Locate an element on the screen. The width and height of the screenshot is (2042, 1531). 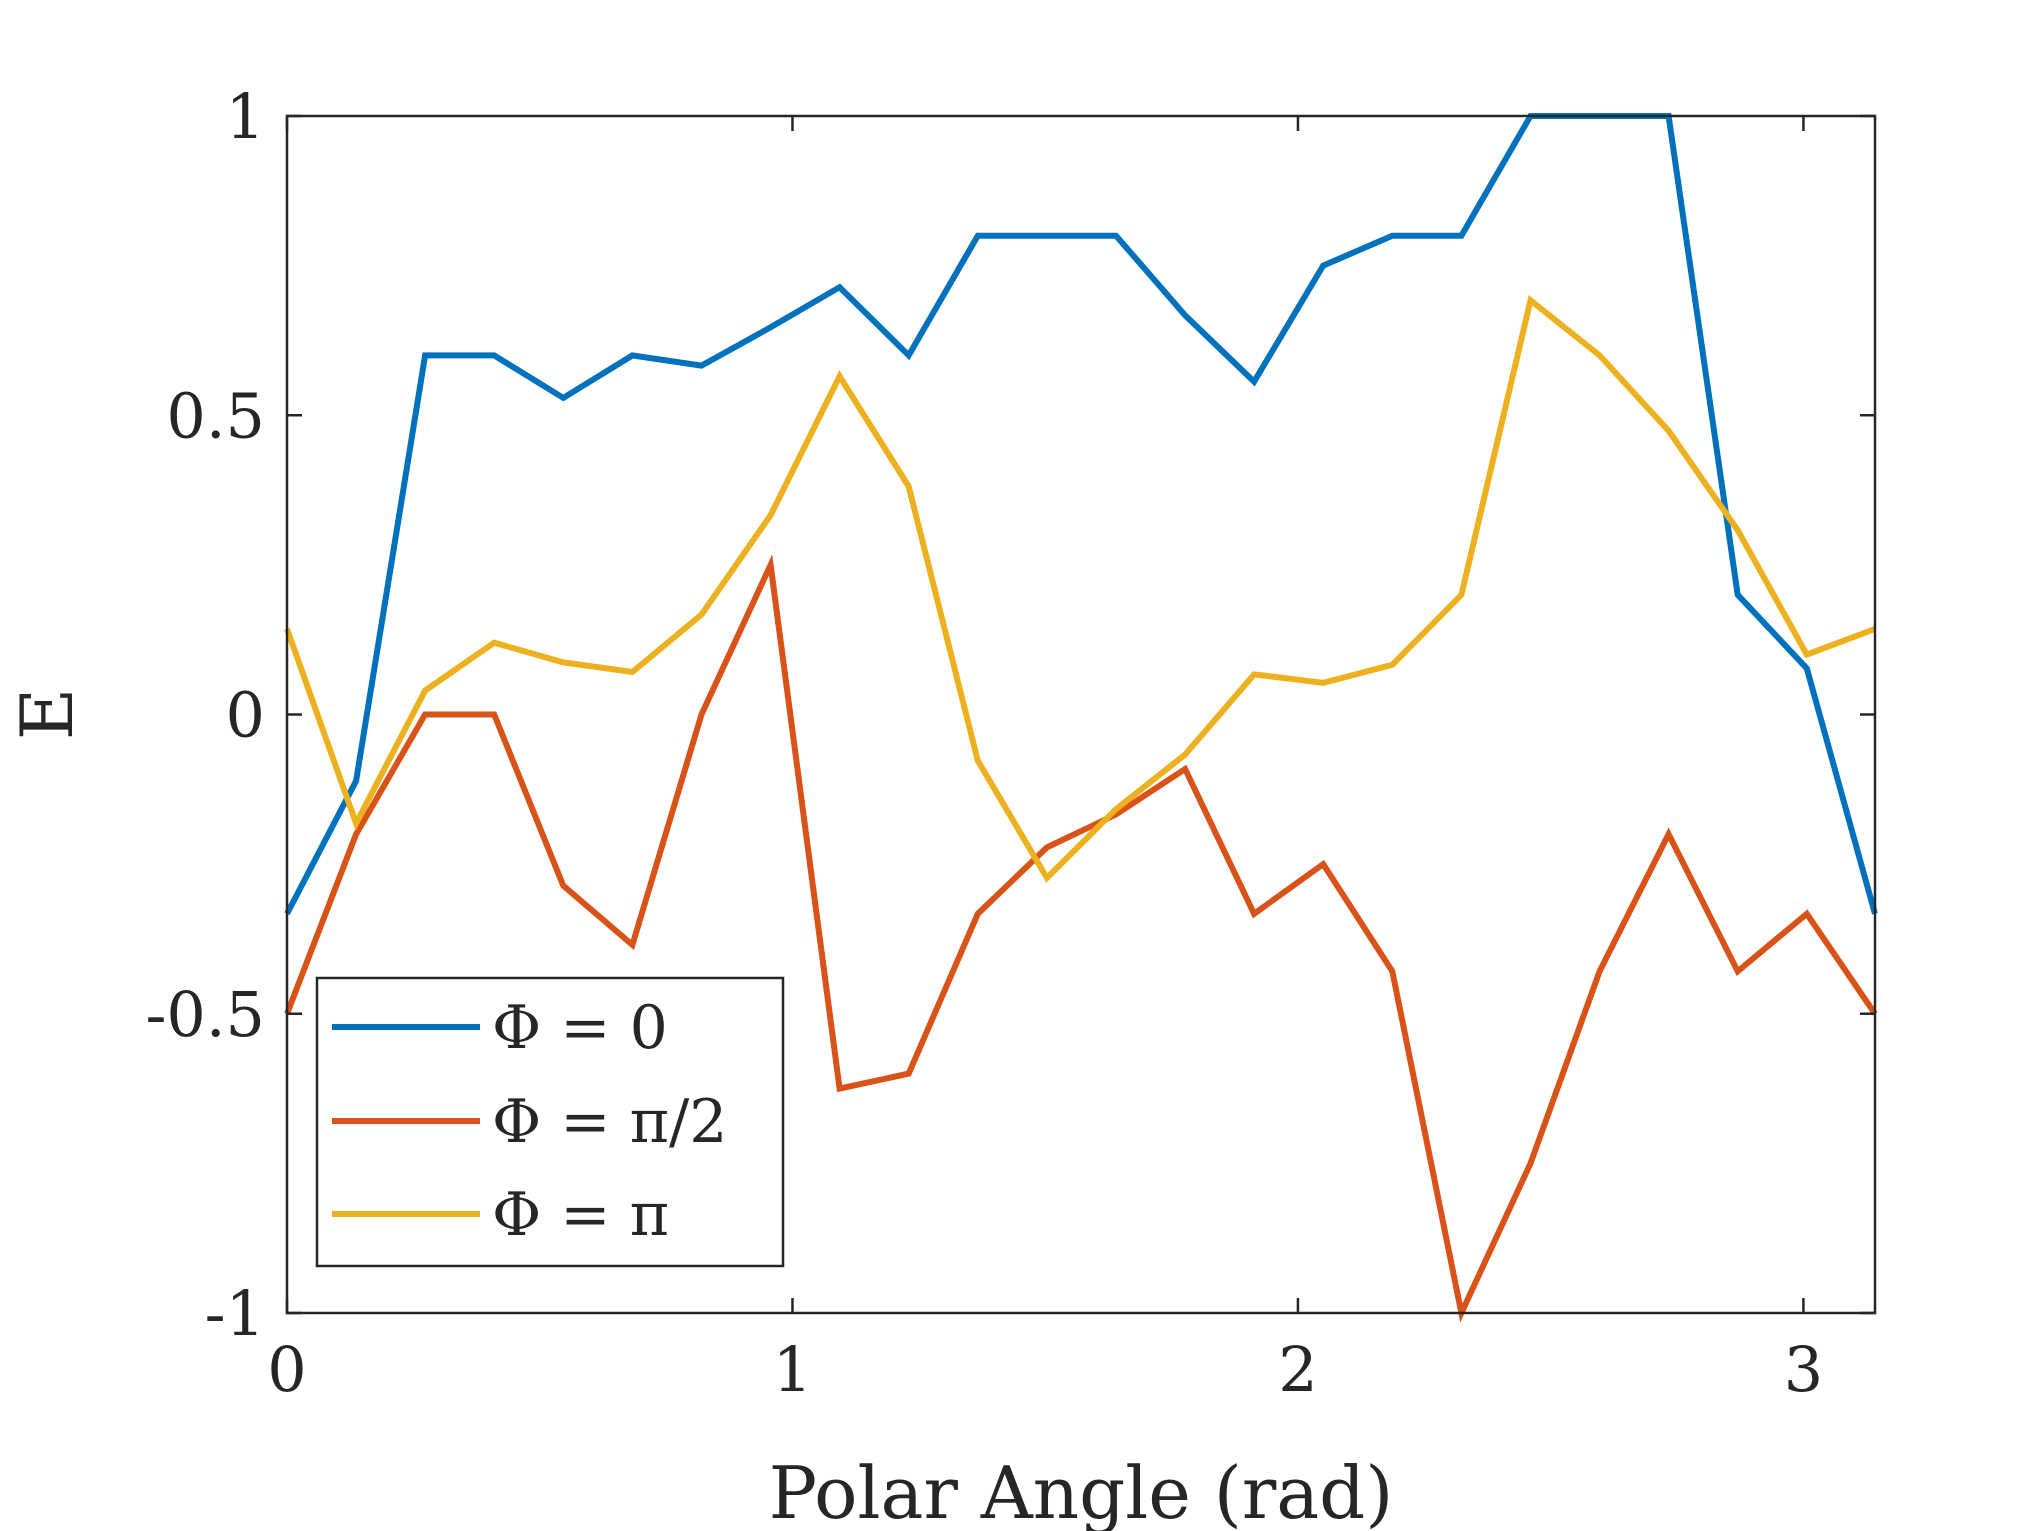
x-tick-label: 0 is located at coordinates (286, 1369).